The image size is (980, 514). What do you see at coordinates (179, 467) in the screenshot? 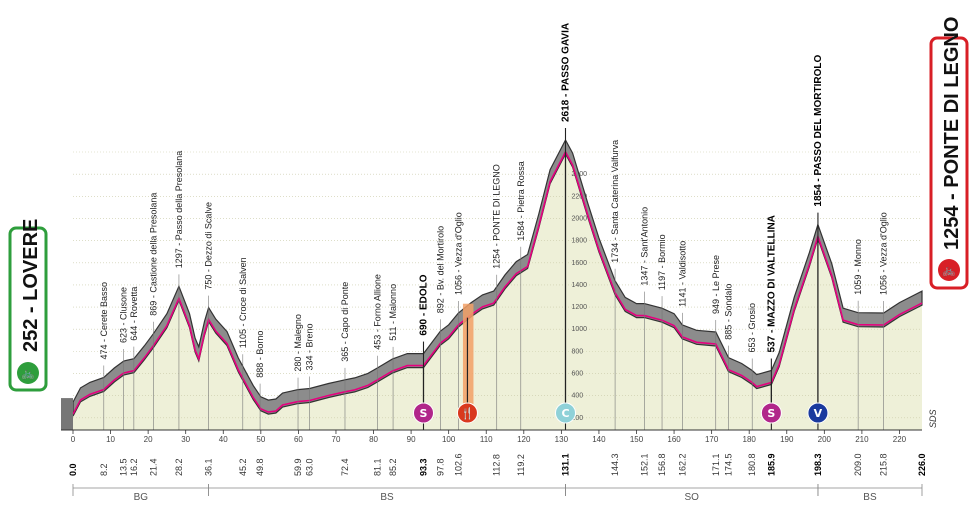
I see `km-label: 28.2` at bounding box center [179, 467].